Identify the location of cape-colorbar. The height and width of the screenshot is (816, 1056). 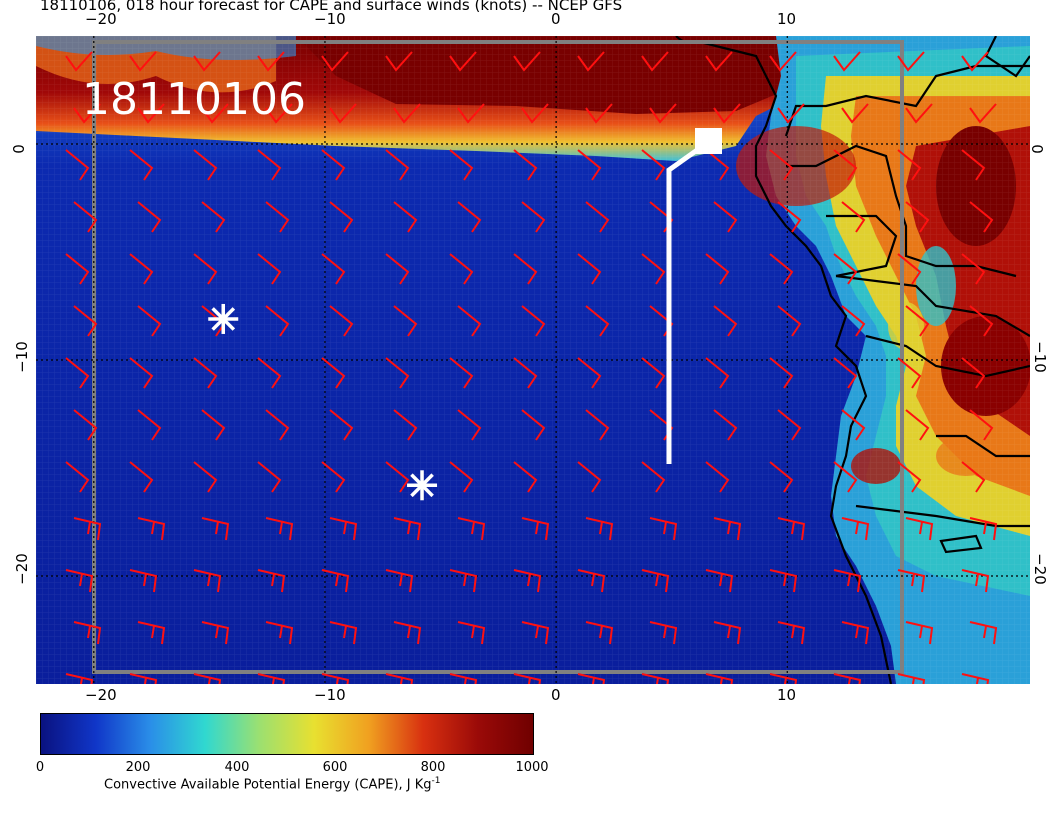
(287, 734).